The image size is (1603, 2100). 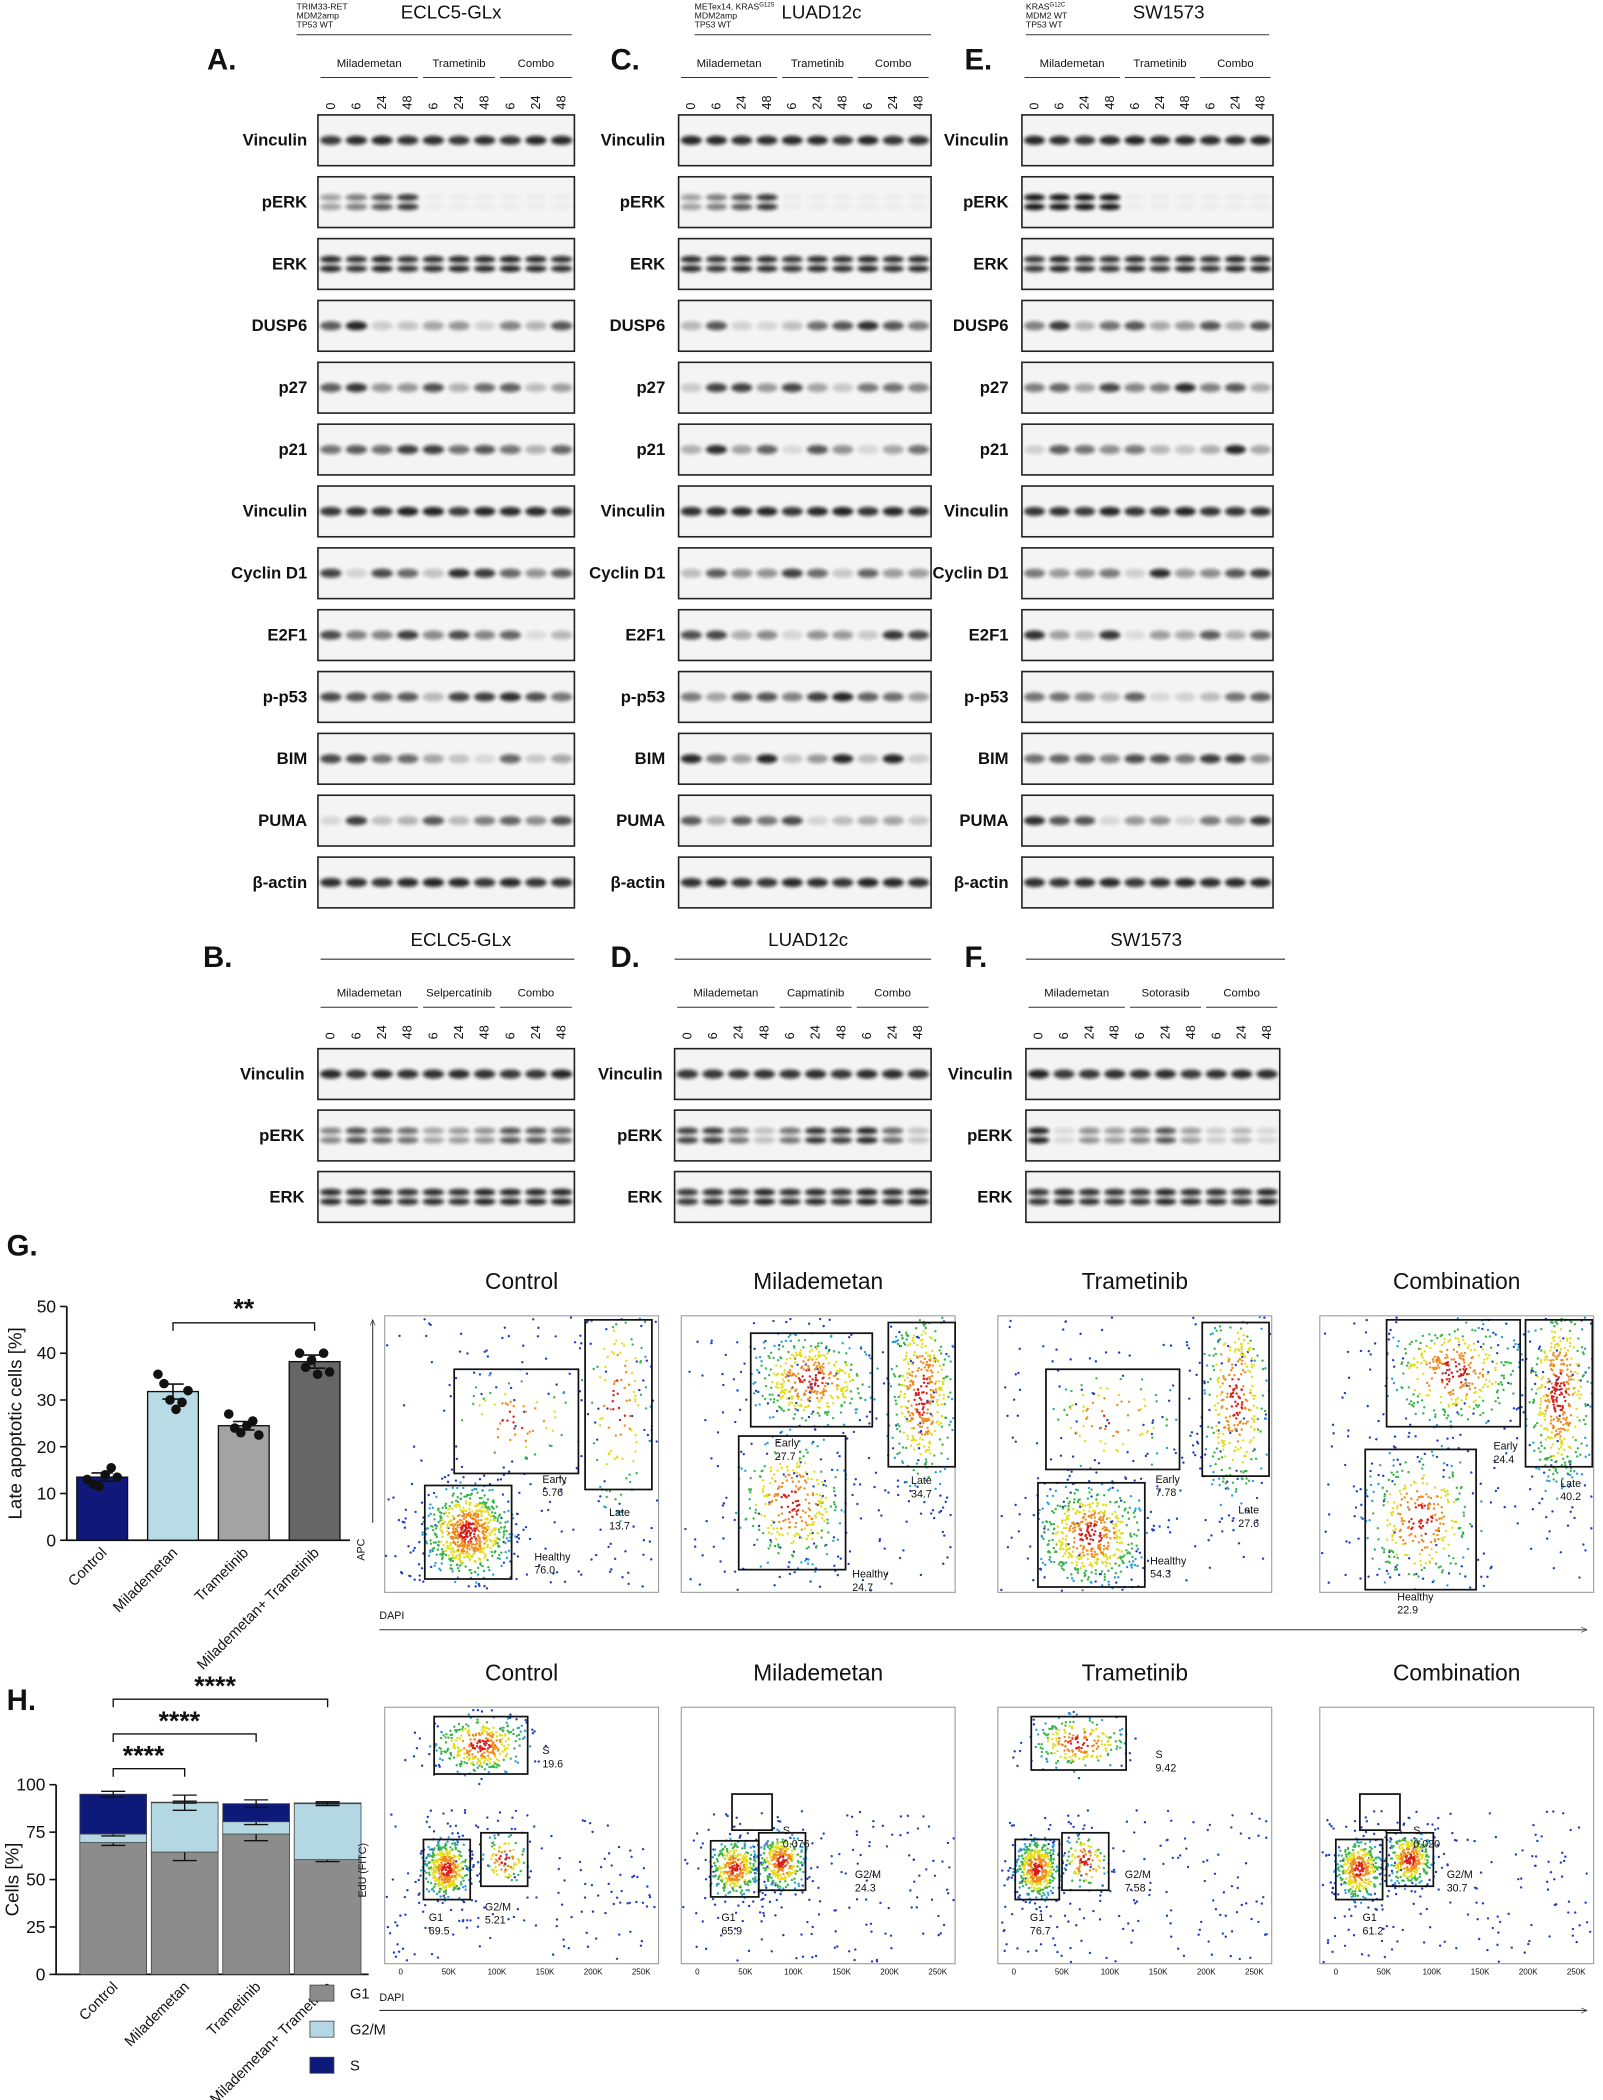 I want to click on bar, so click(x=173, y=1466).